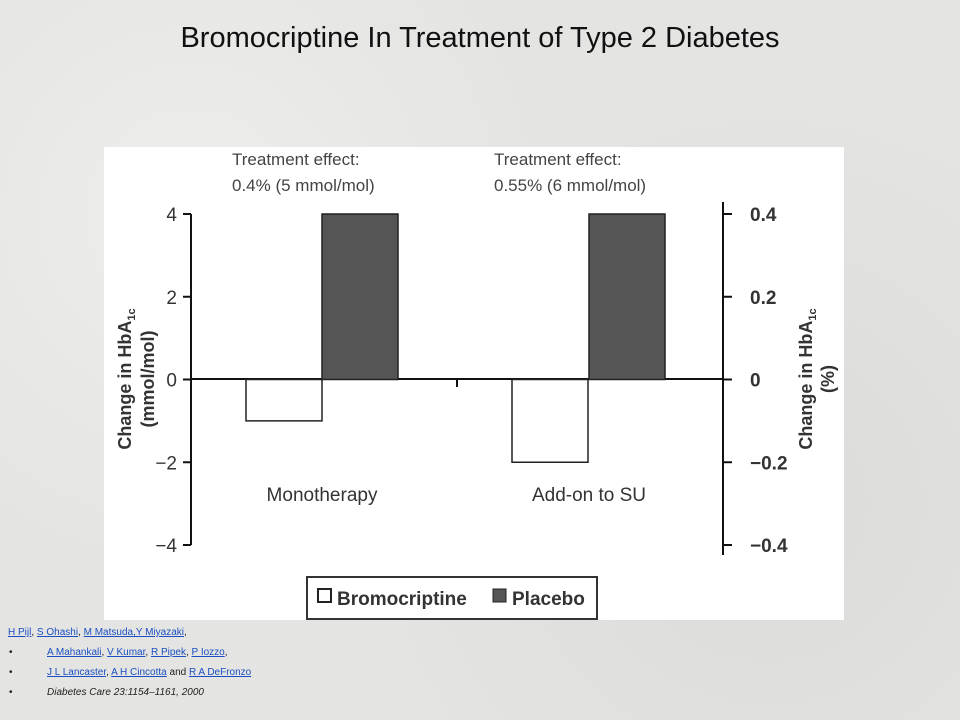 This screenshot has height=720, width=960. I want to click on left-tick-label: −2, so click(166, 463).